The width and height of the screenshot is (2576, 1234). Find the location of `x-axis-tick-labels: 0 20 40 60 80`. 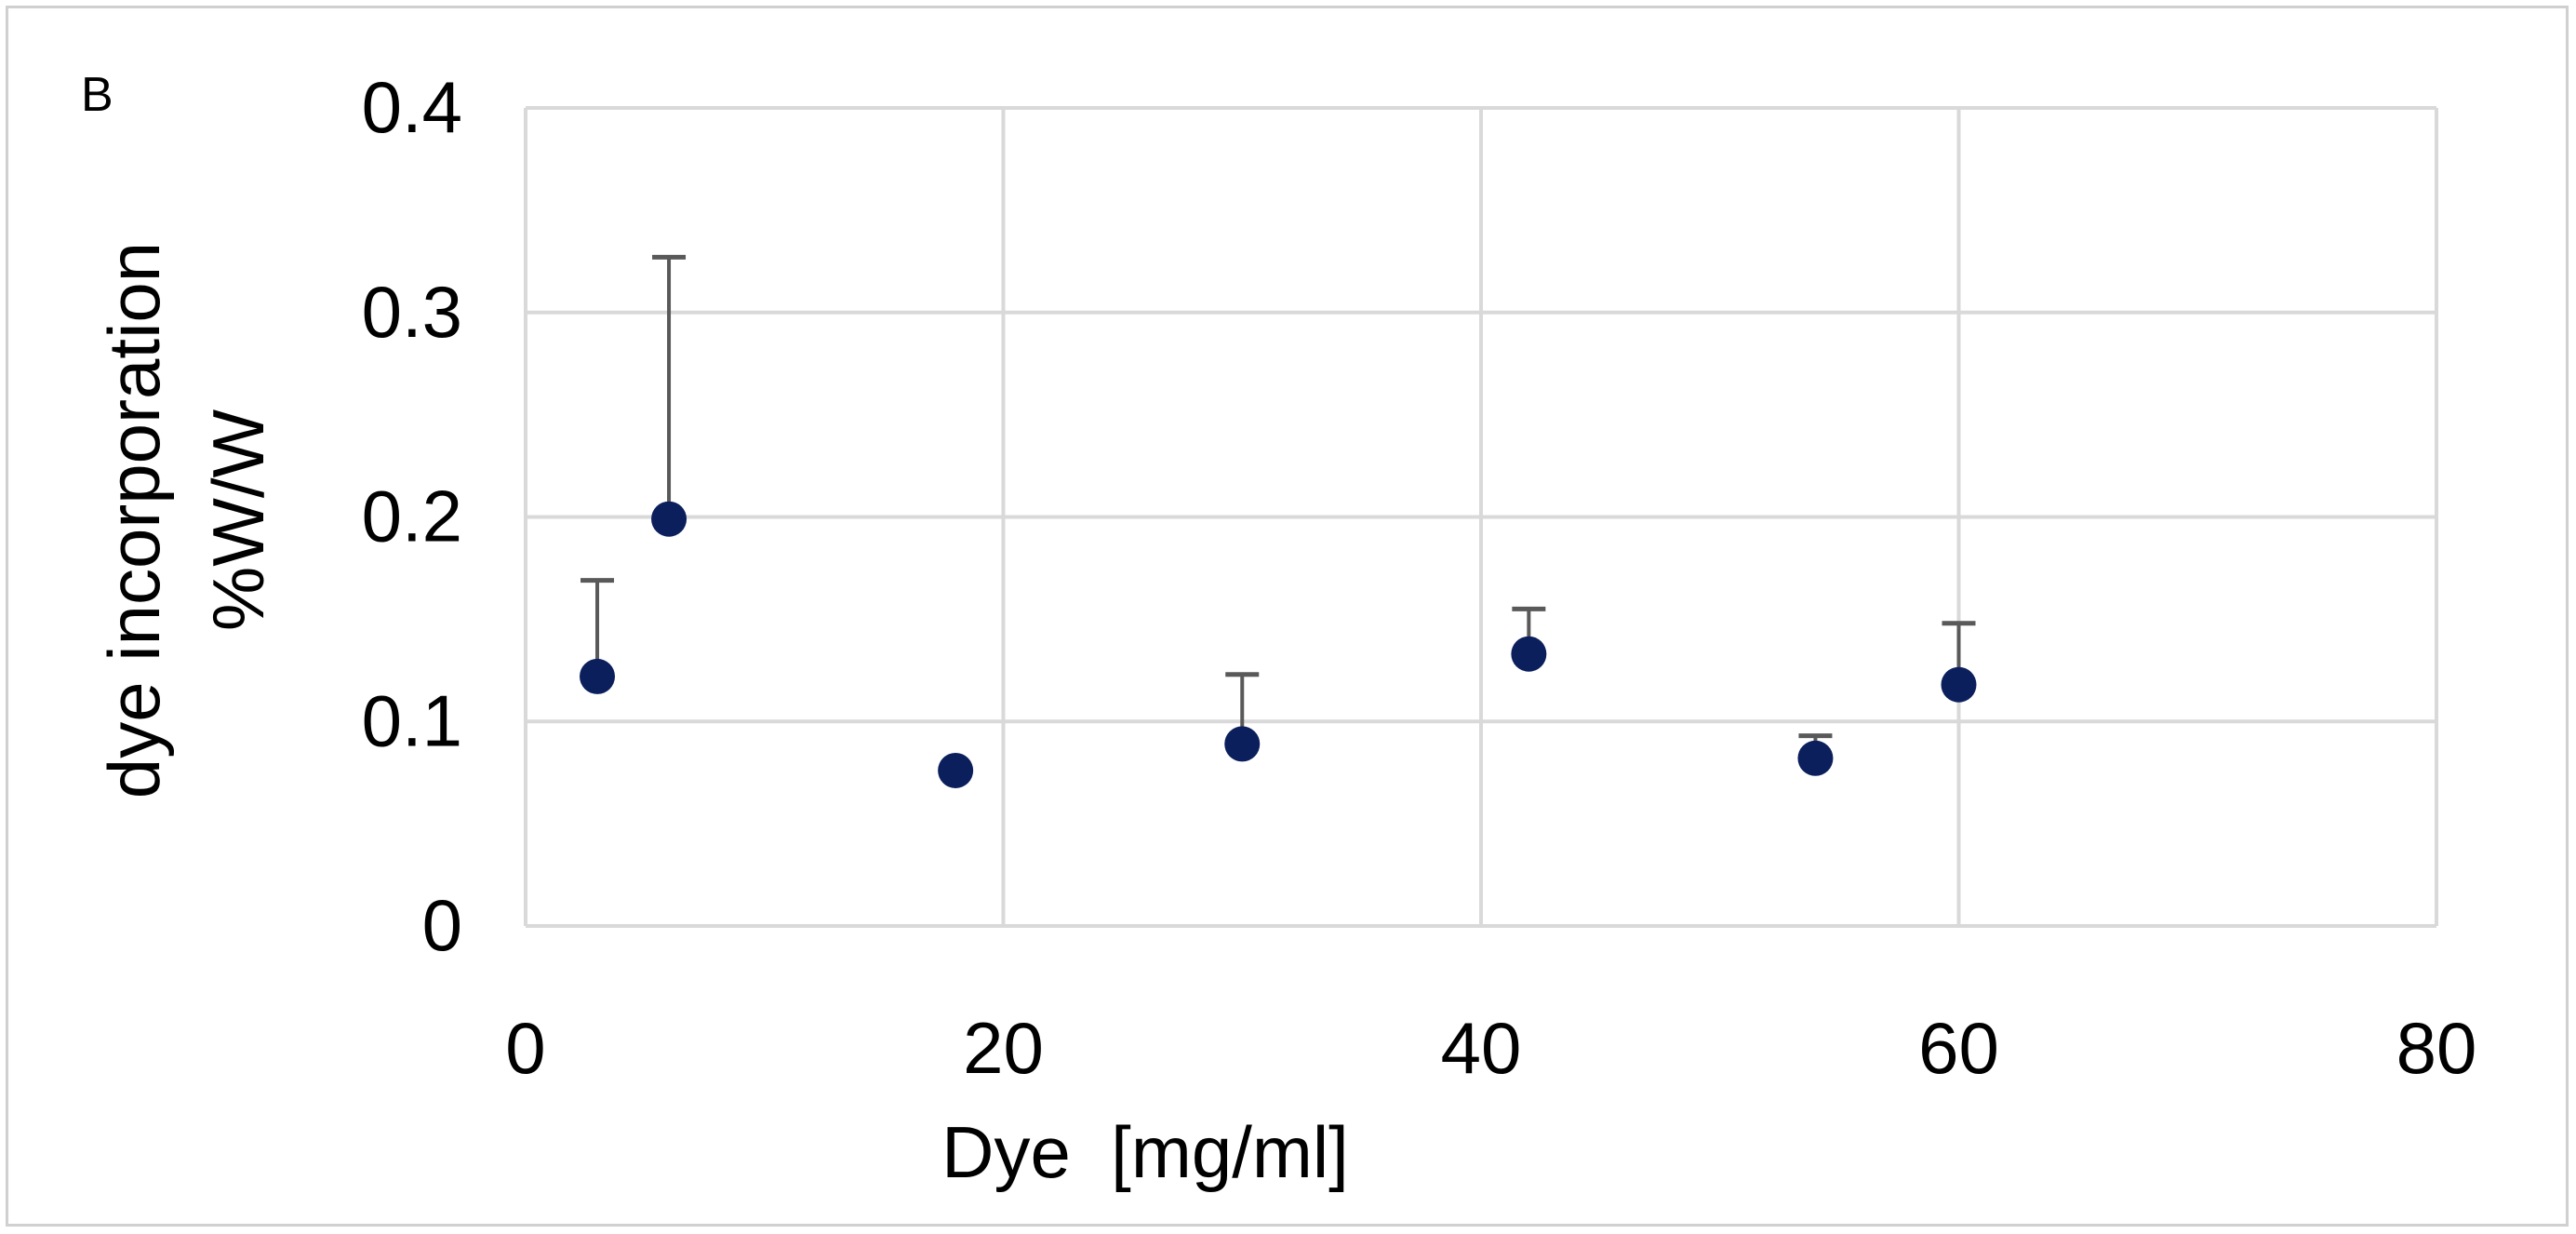

x-axis-tick-labels: 0 20 40 60 80 is located at coordinates (1490, 1048).